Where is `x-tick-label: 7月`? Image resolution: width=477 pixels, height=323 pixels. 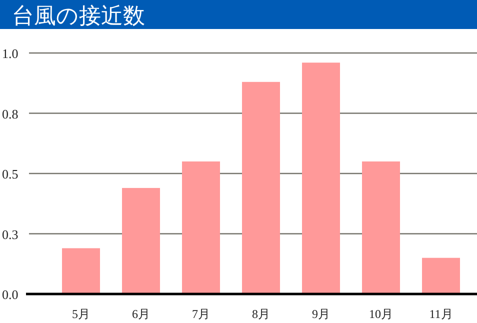
x-tick-label: 7月 is located at coordinates (201, 314).